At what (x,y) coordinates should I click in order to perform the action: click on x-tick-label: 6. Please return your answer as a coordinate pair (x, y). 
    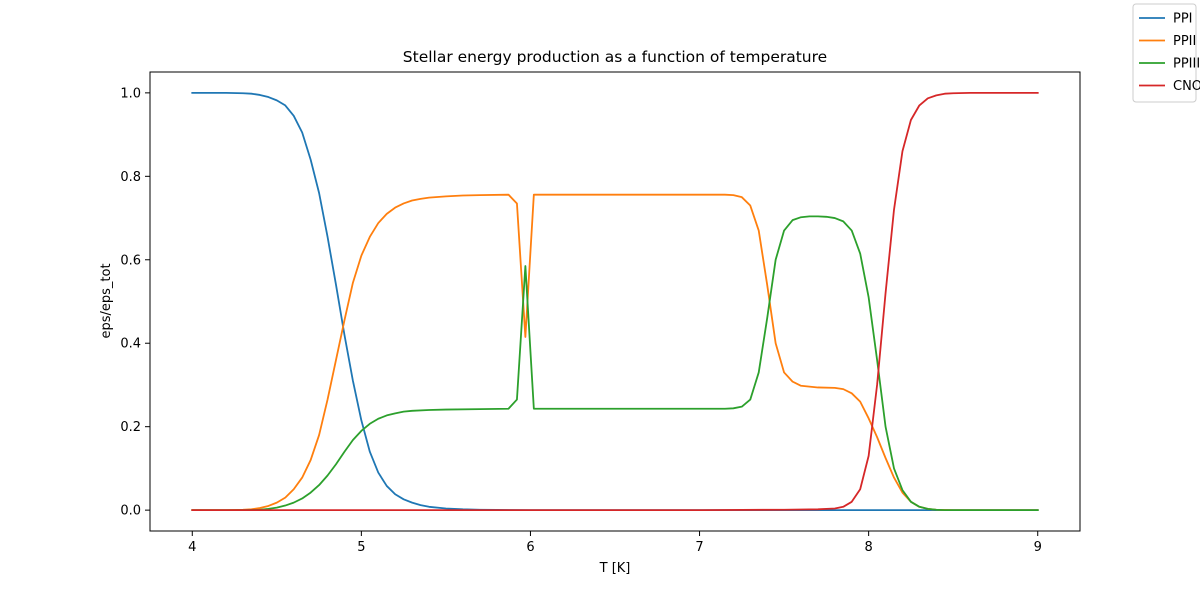
    Looking at the image, I should click on (530, 547).